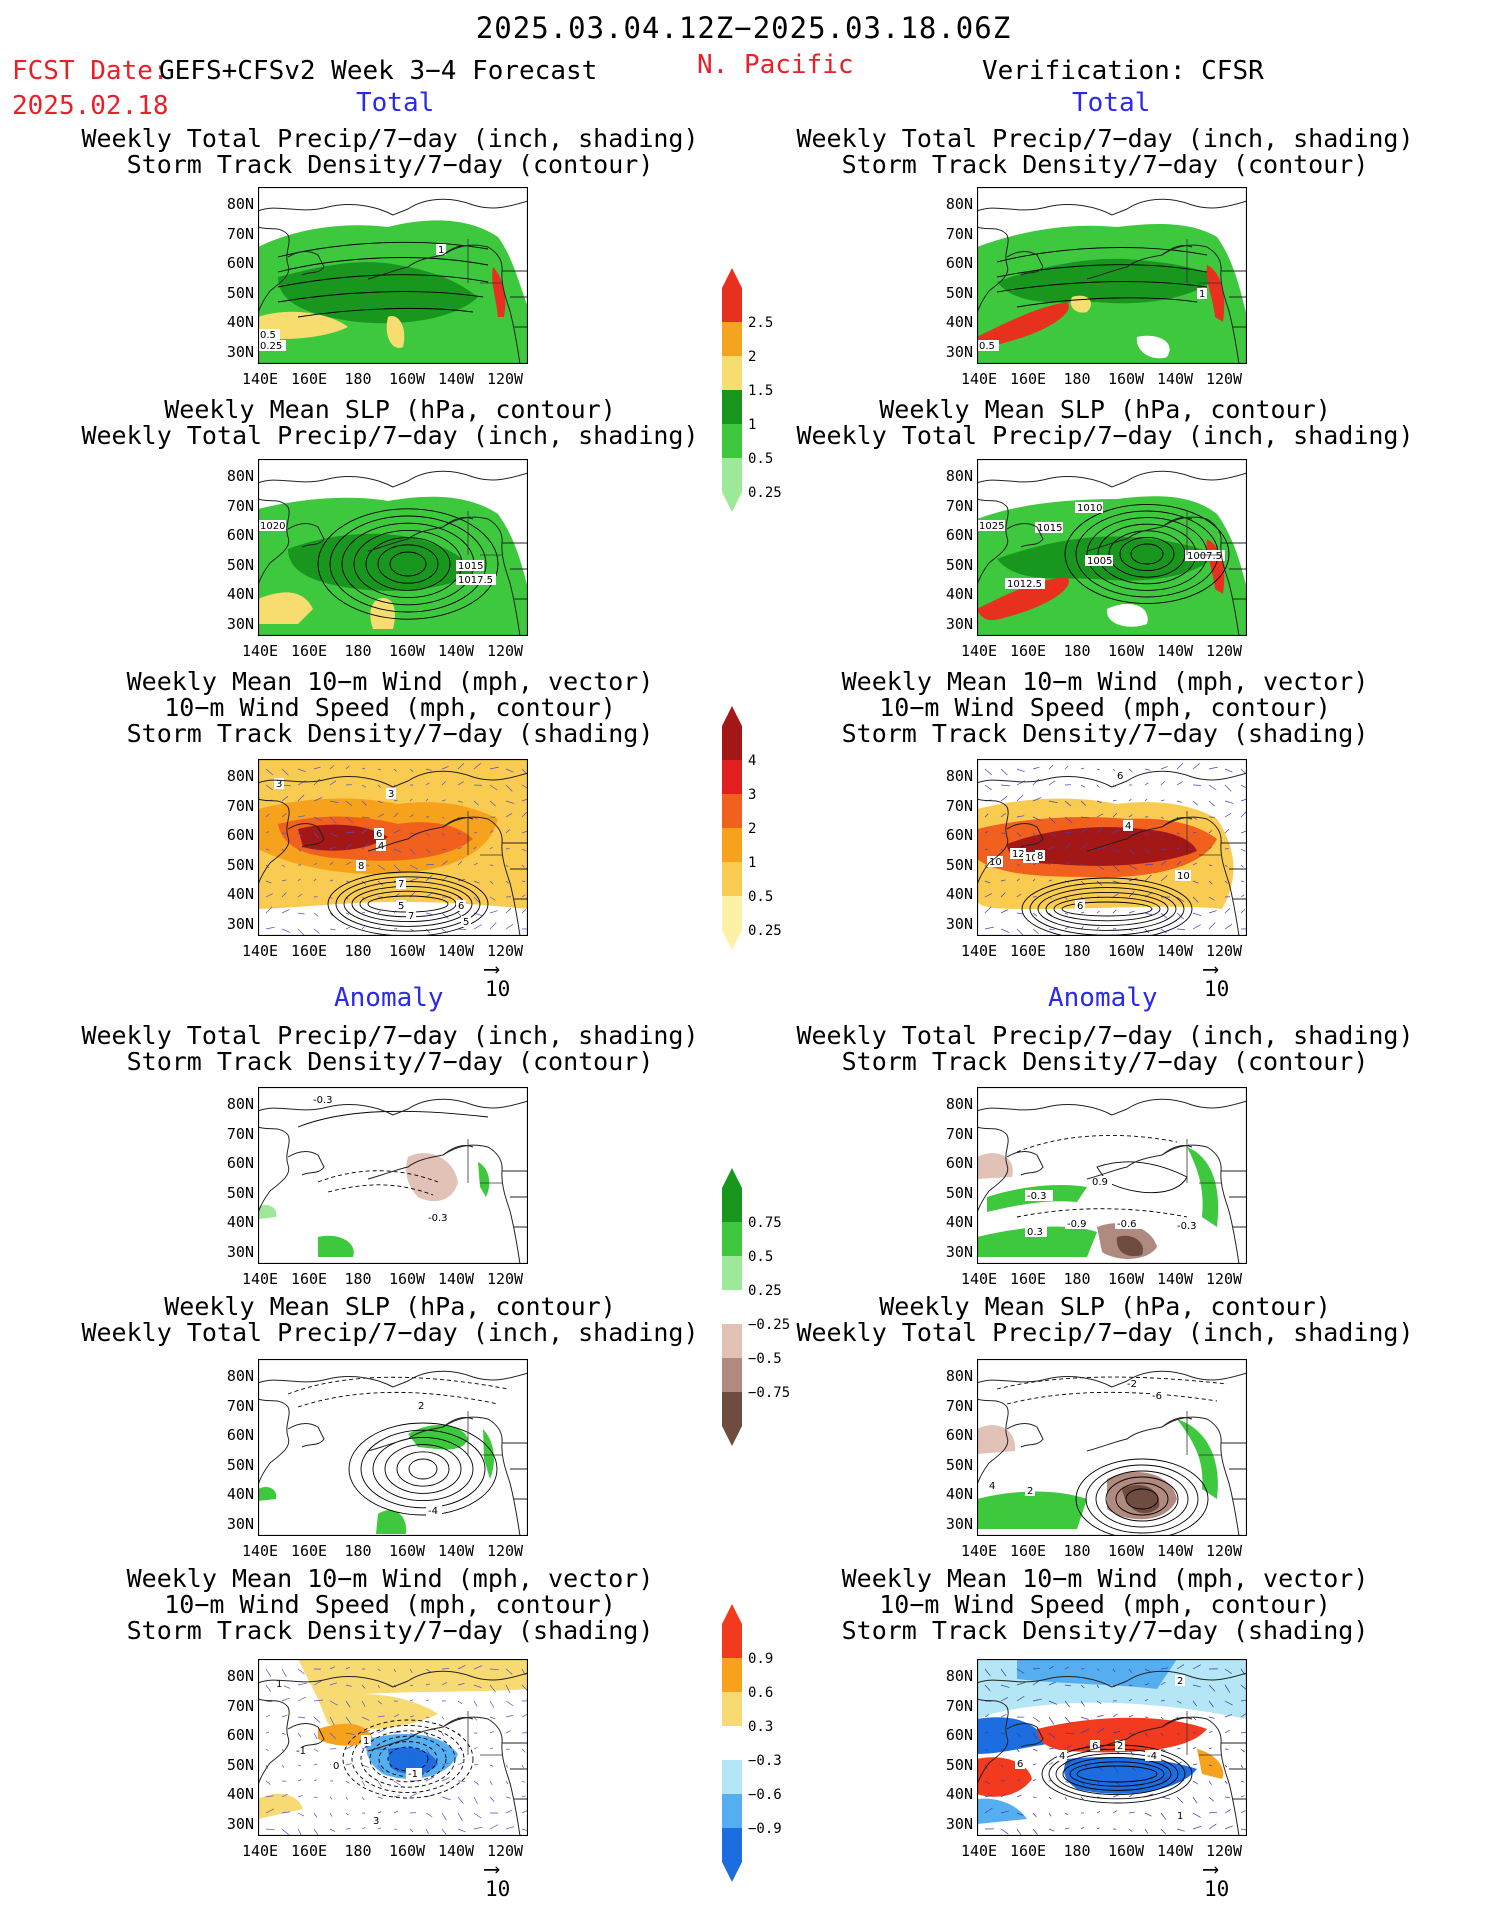 The width and height of the screenshot is (1487, 1925). I want to click on m-fc-tw-coastline, so click(393, 853).